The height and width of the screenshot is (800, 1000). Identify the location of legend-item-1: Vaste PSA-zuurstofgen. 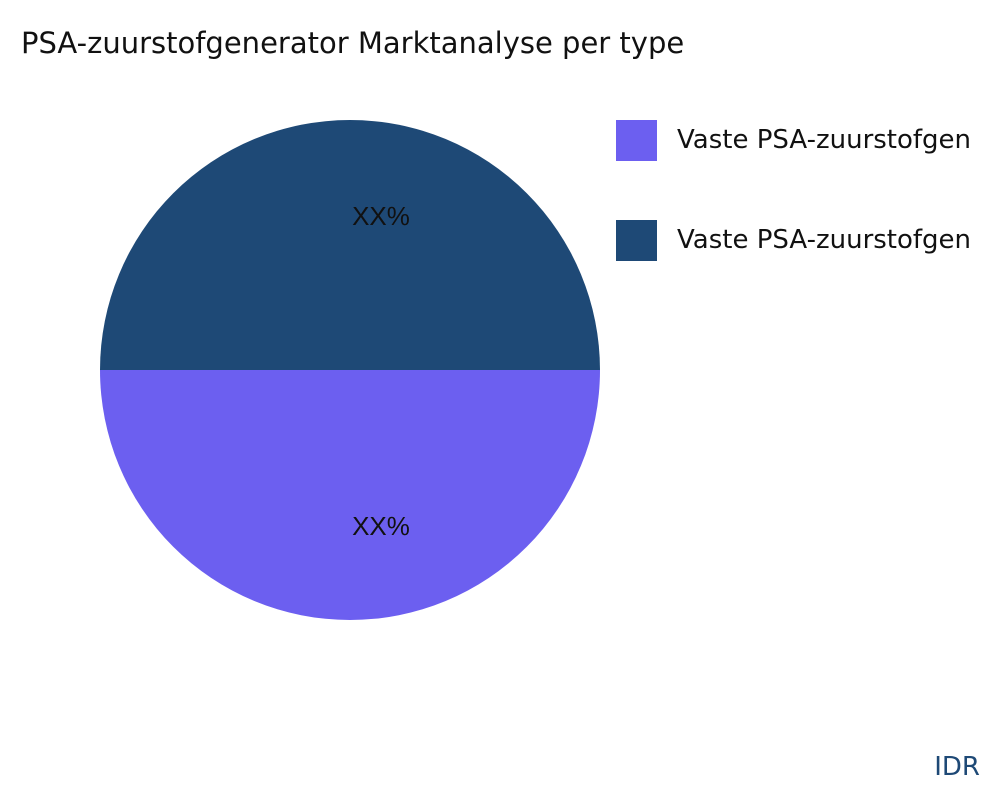
(793, 240).